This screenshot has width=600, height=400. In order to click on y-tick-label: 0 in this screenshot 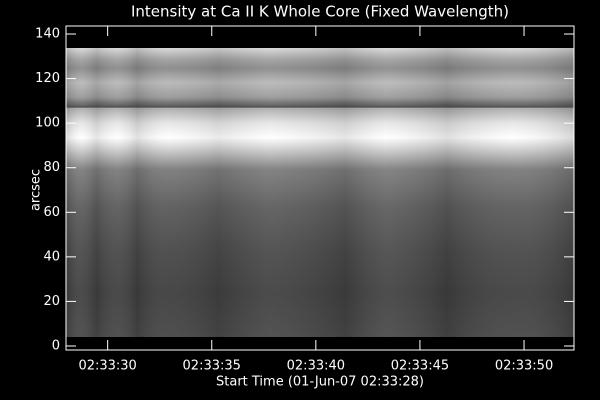, I will do `click(56, 345)`.